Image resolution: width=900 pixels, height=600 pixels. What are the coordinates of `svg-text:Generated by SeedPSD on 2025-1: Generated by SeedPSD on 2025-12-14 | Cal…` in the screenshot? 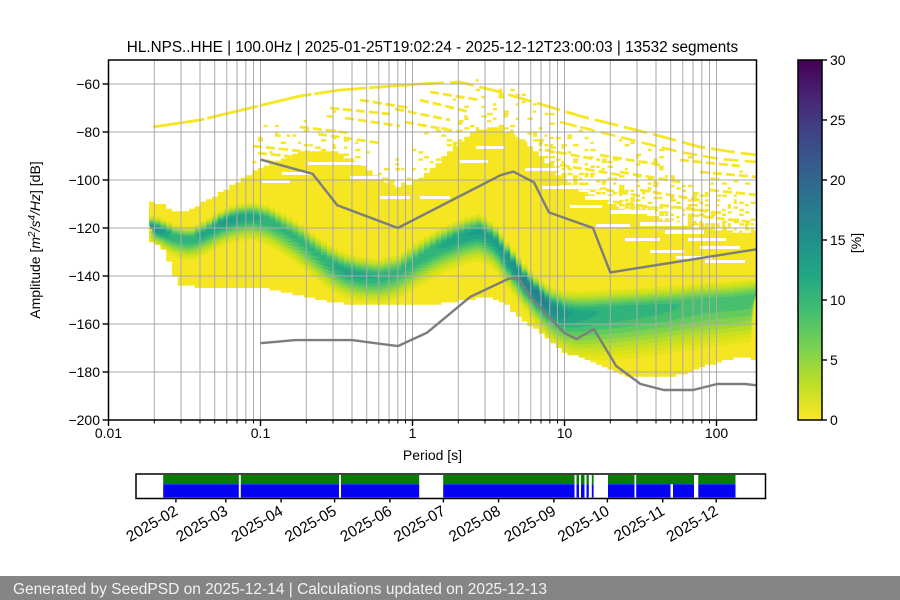 It's located at (280, 589).